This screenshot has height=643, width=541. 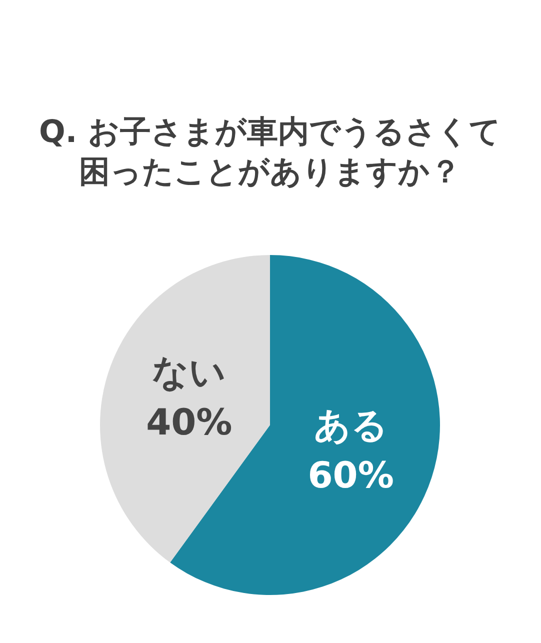 What do you see at coordinates (351, 475) in the screenshot?
I see `data-label: 60%` at bounding box center [351, 475].